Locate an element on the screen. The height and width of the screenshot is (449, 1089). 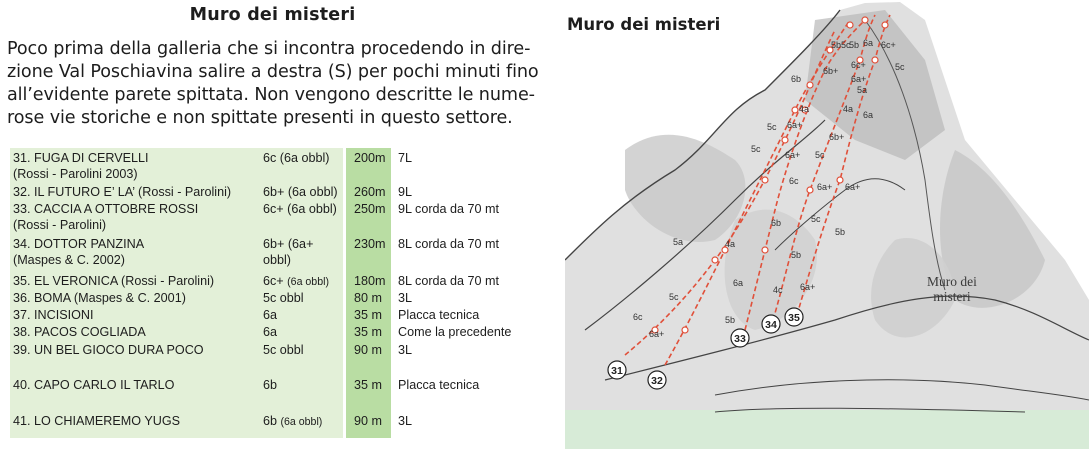
route-name: 33. CACCIA A OTTOBRE ROSSI is located at coordinates (106, 209).